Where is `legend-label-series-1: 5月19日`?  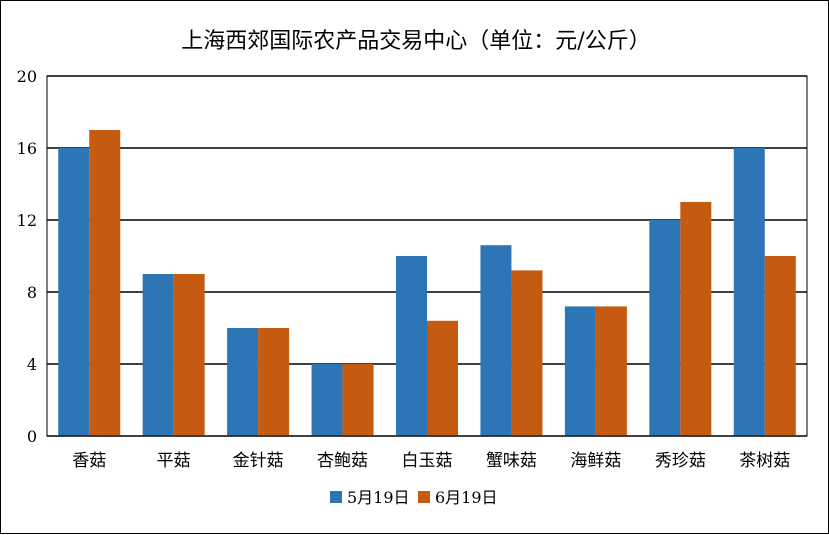
legend-label-series-1: 5月19日 is located at coordinates (378, 497).